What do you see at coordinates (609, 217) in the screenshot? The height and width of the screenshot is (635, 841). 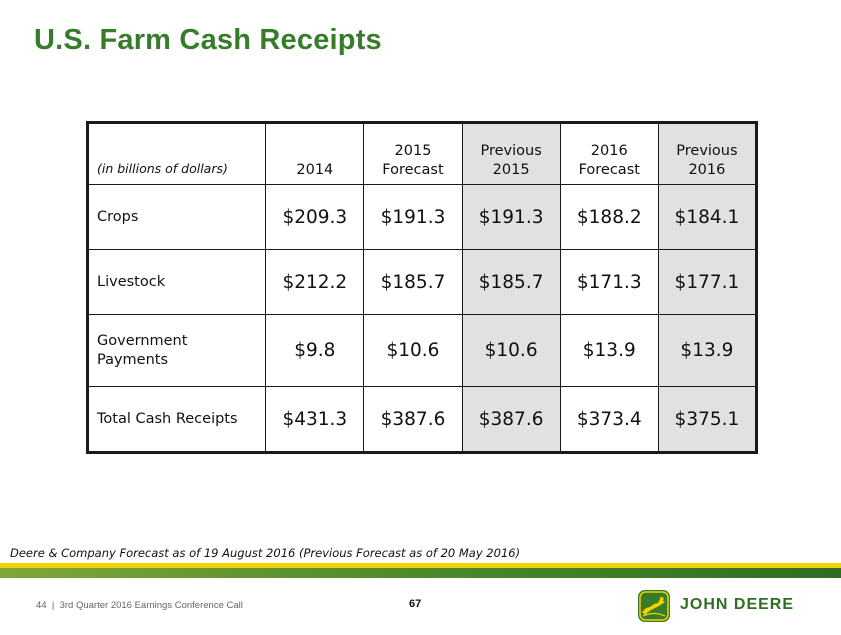 I see `table-cell: $188.2` at bounding box center [609, 217].